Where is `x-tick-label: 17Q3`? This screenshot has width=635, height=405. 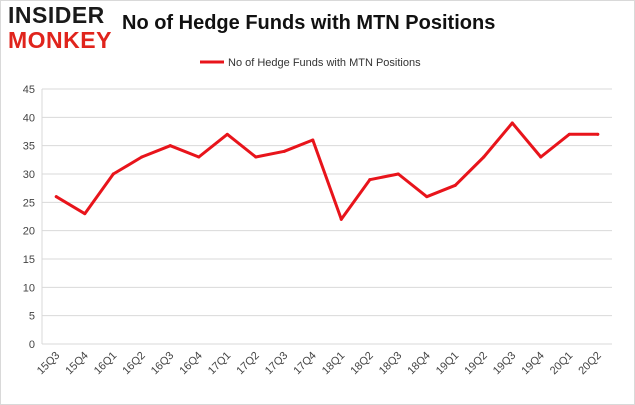 x-tick-label: 17Q3 is located at coordinates (277, 364).